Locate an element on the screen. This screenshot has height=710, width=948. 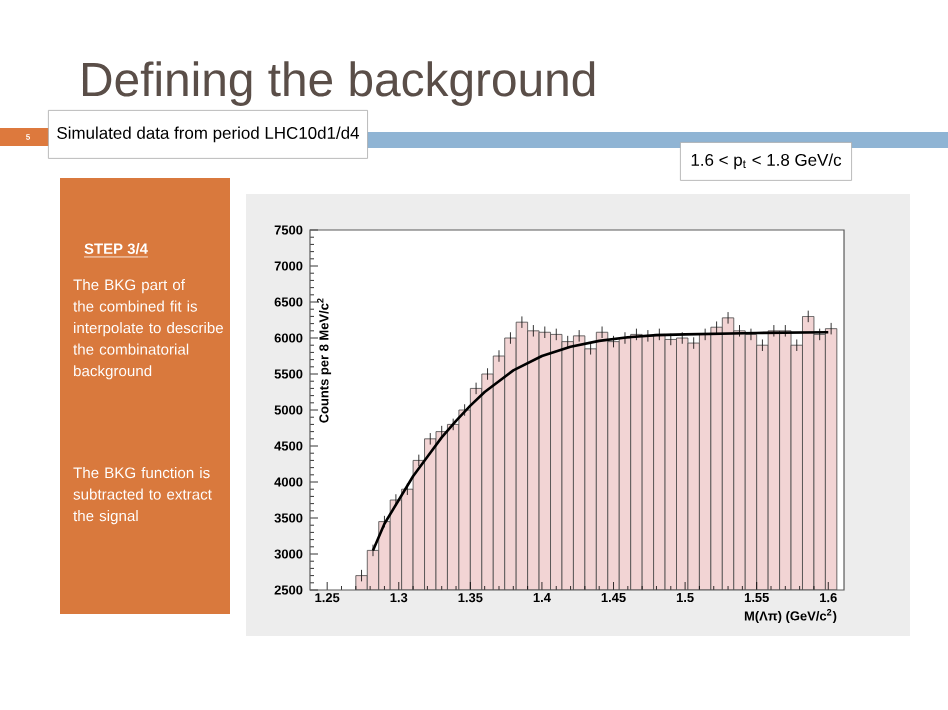
chart-title: Defining the background is located at coordinates (338, 83).